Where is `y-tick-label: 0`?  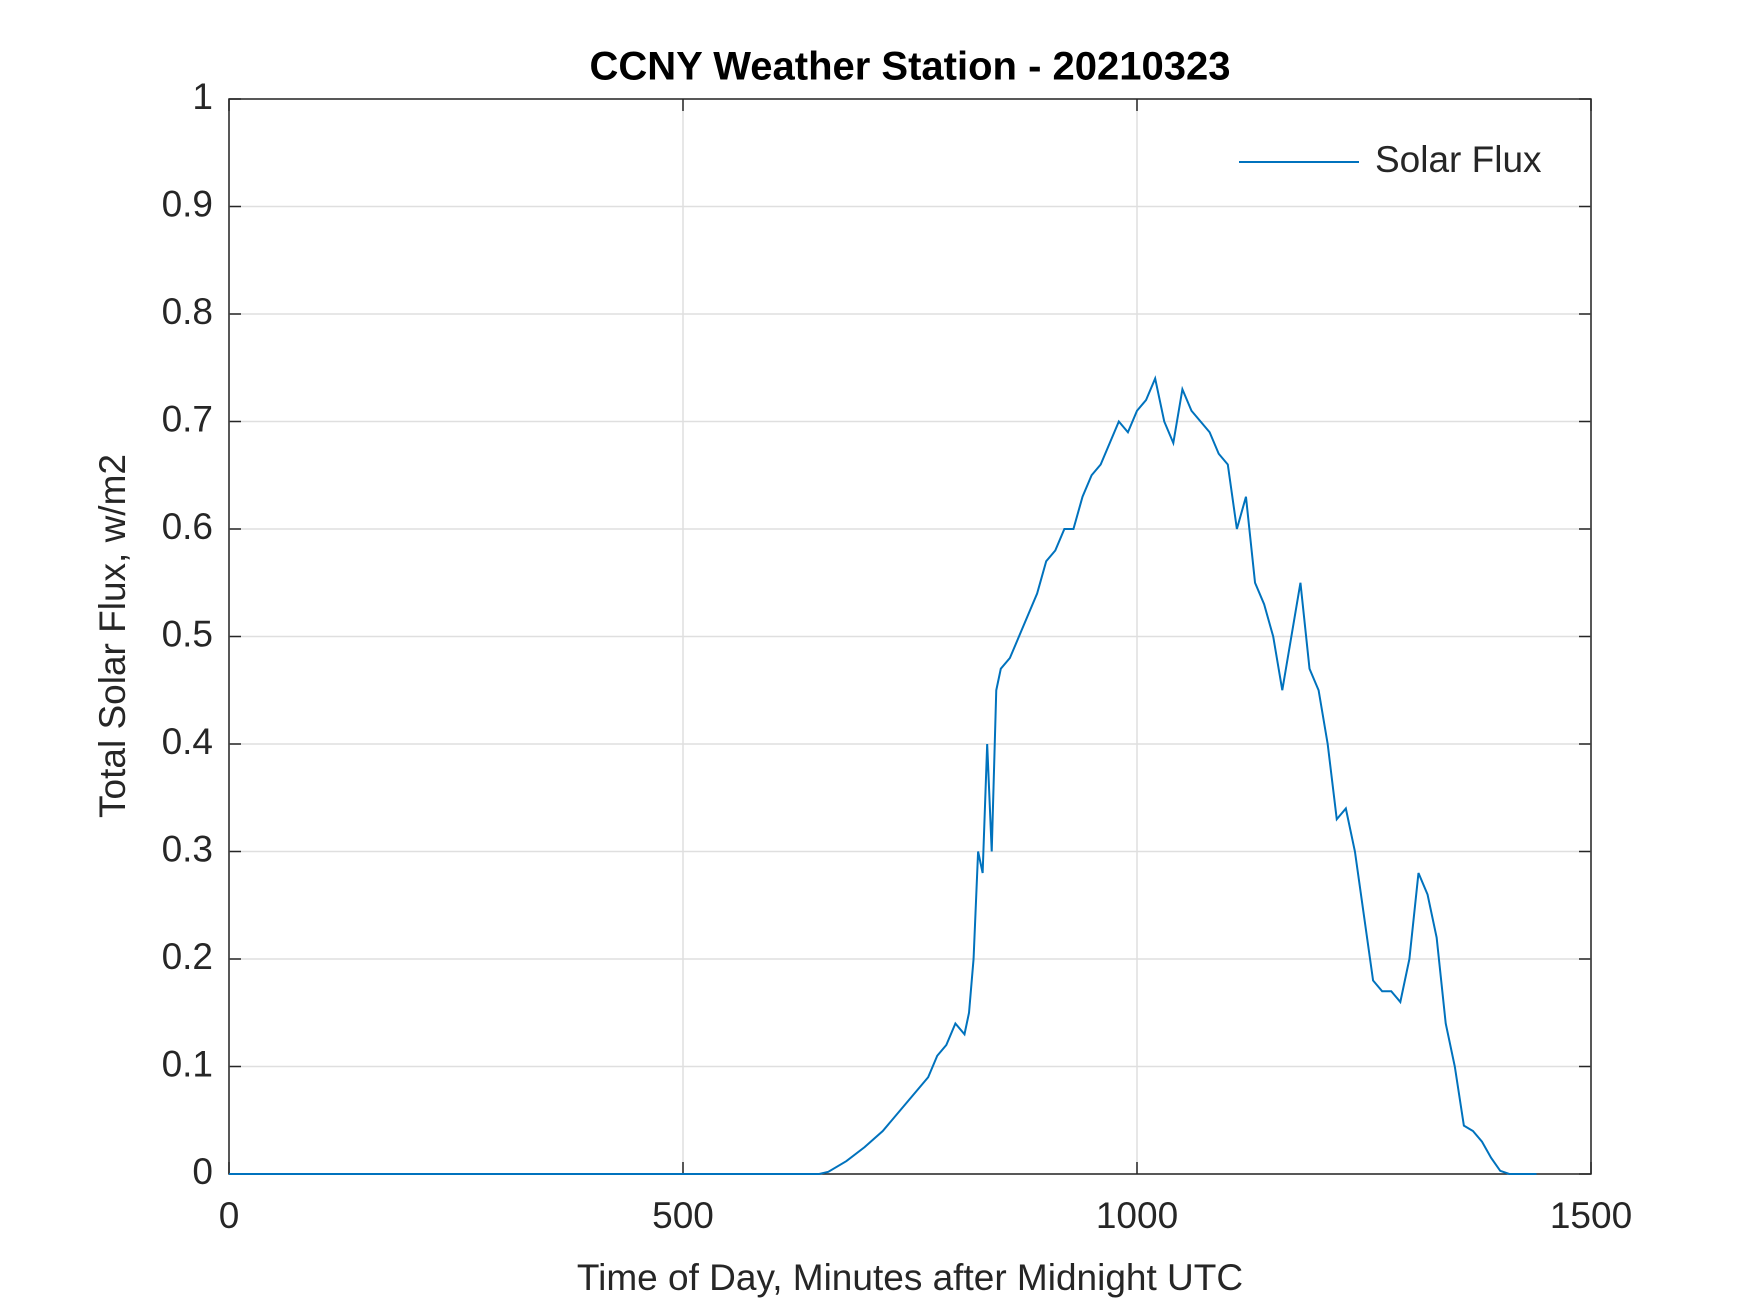
y-tick-label: 0 is located at coordinates (202, 1171).